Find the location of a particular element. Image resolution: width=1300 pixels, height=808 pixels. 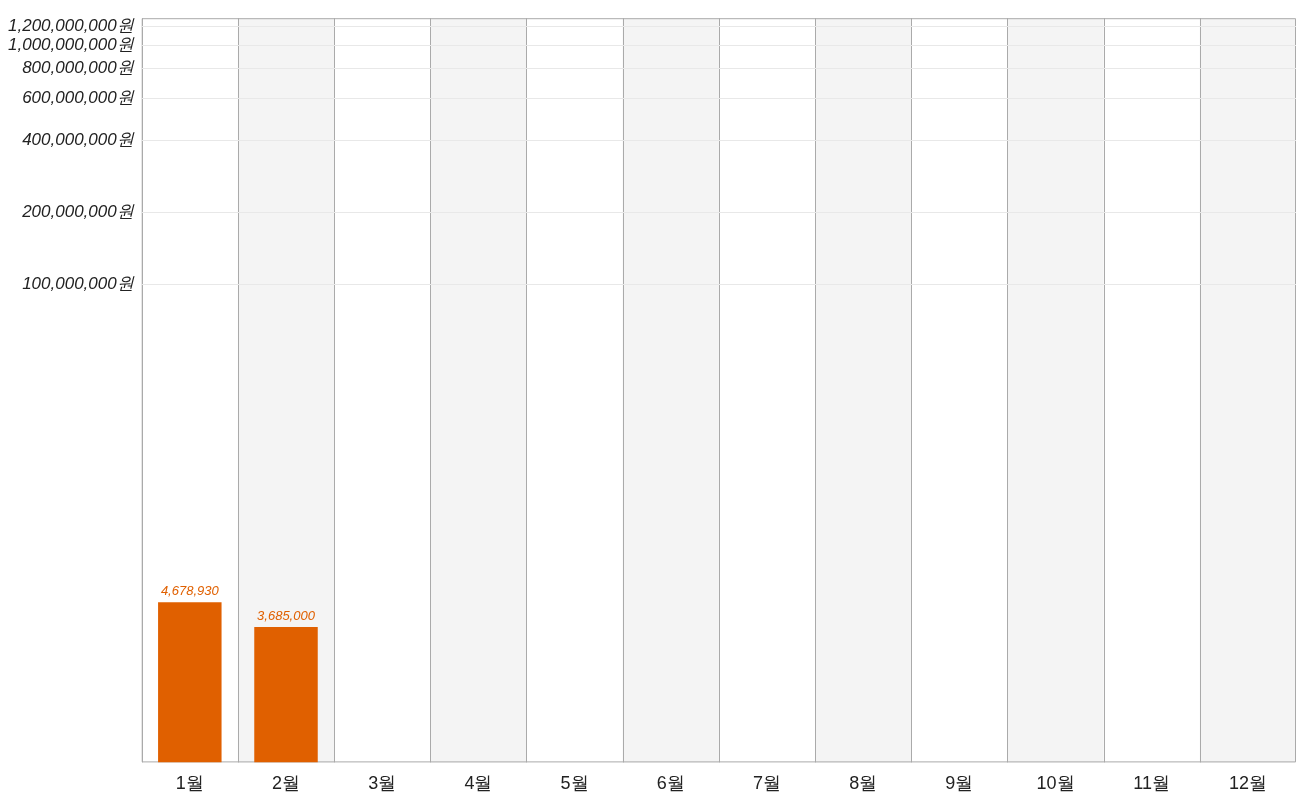

y-tick-label: 1,000,000,000원 is located at coordinates (71, 45).